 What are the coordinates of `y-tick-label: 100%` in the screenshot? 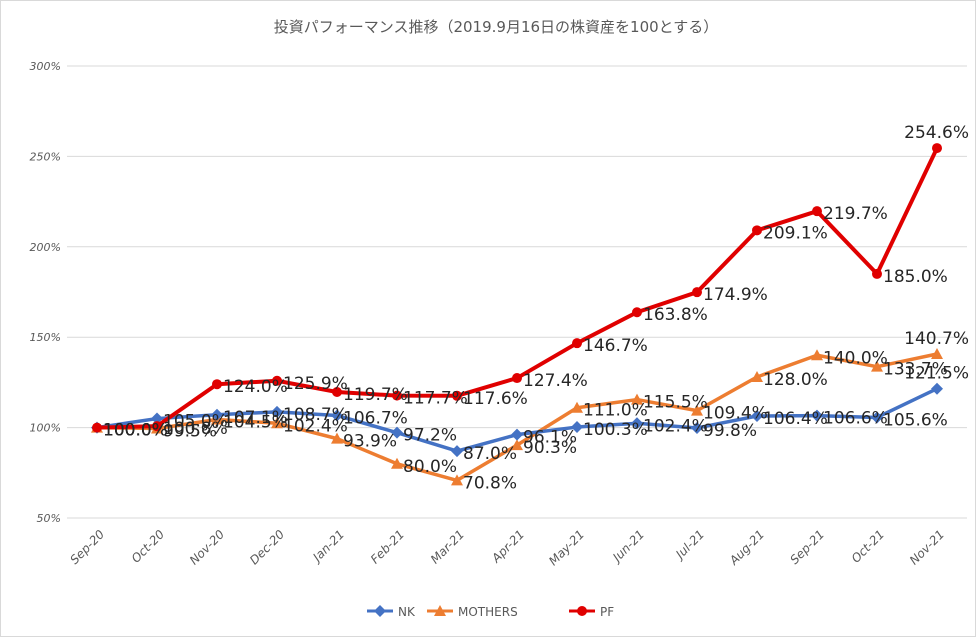 It's located at (45, 428).